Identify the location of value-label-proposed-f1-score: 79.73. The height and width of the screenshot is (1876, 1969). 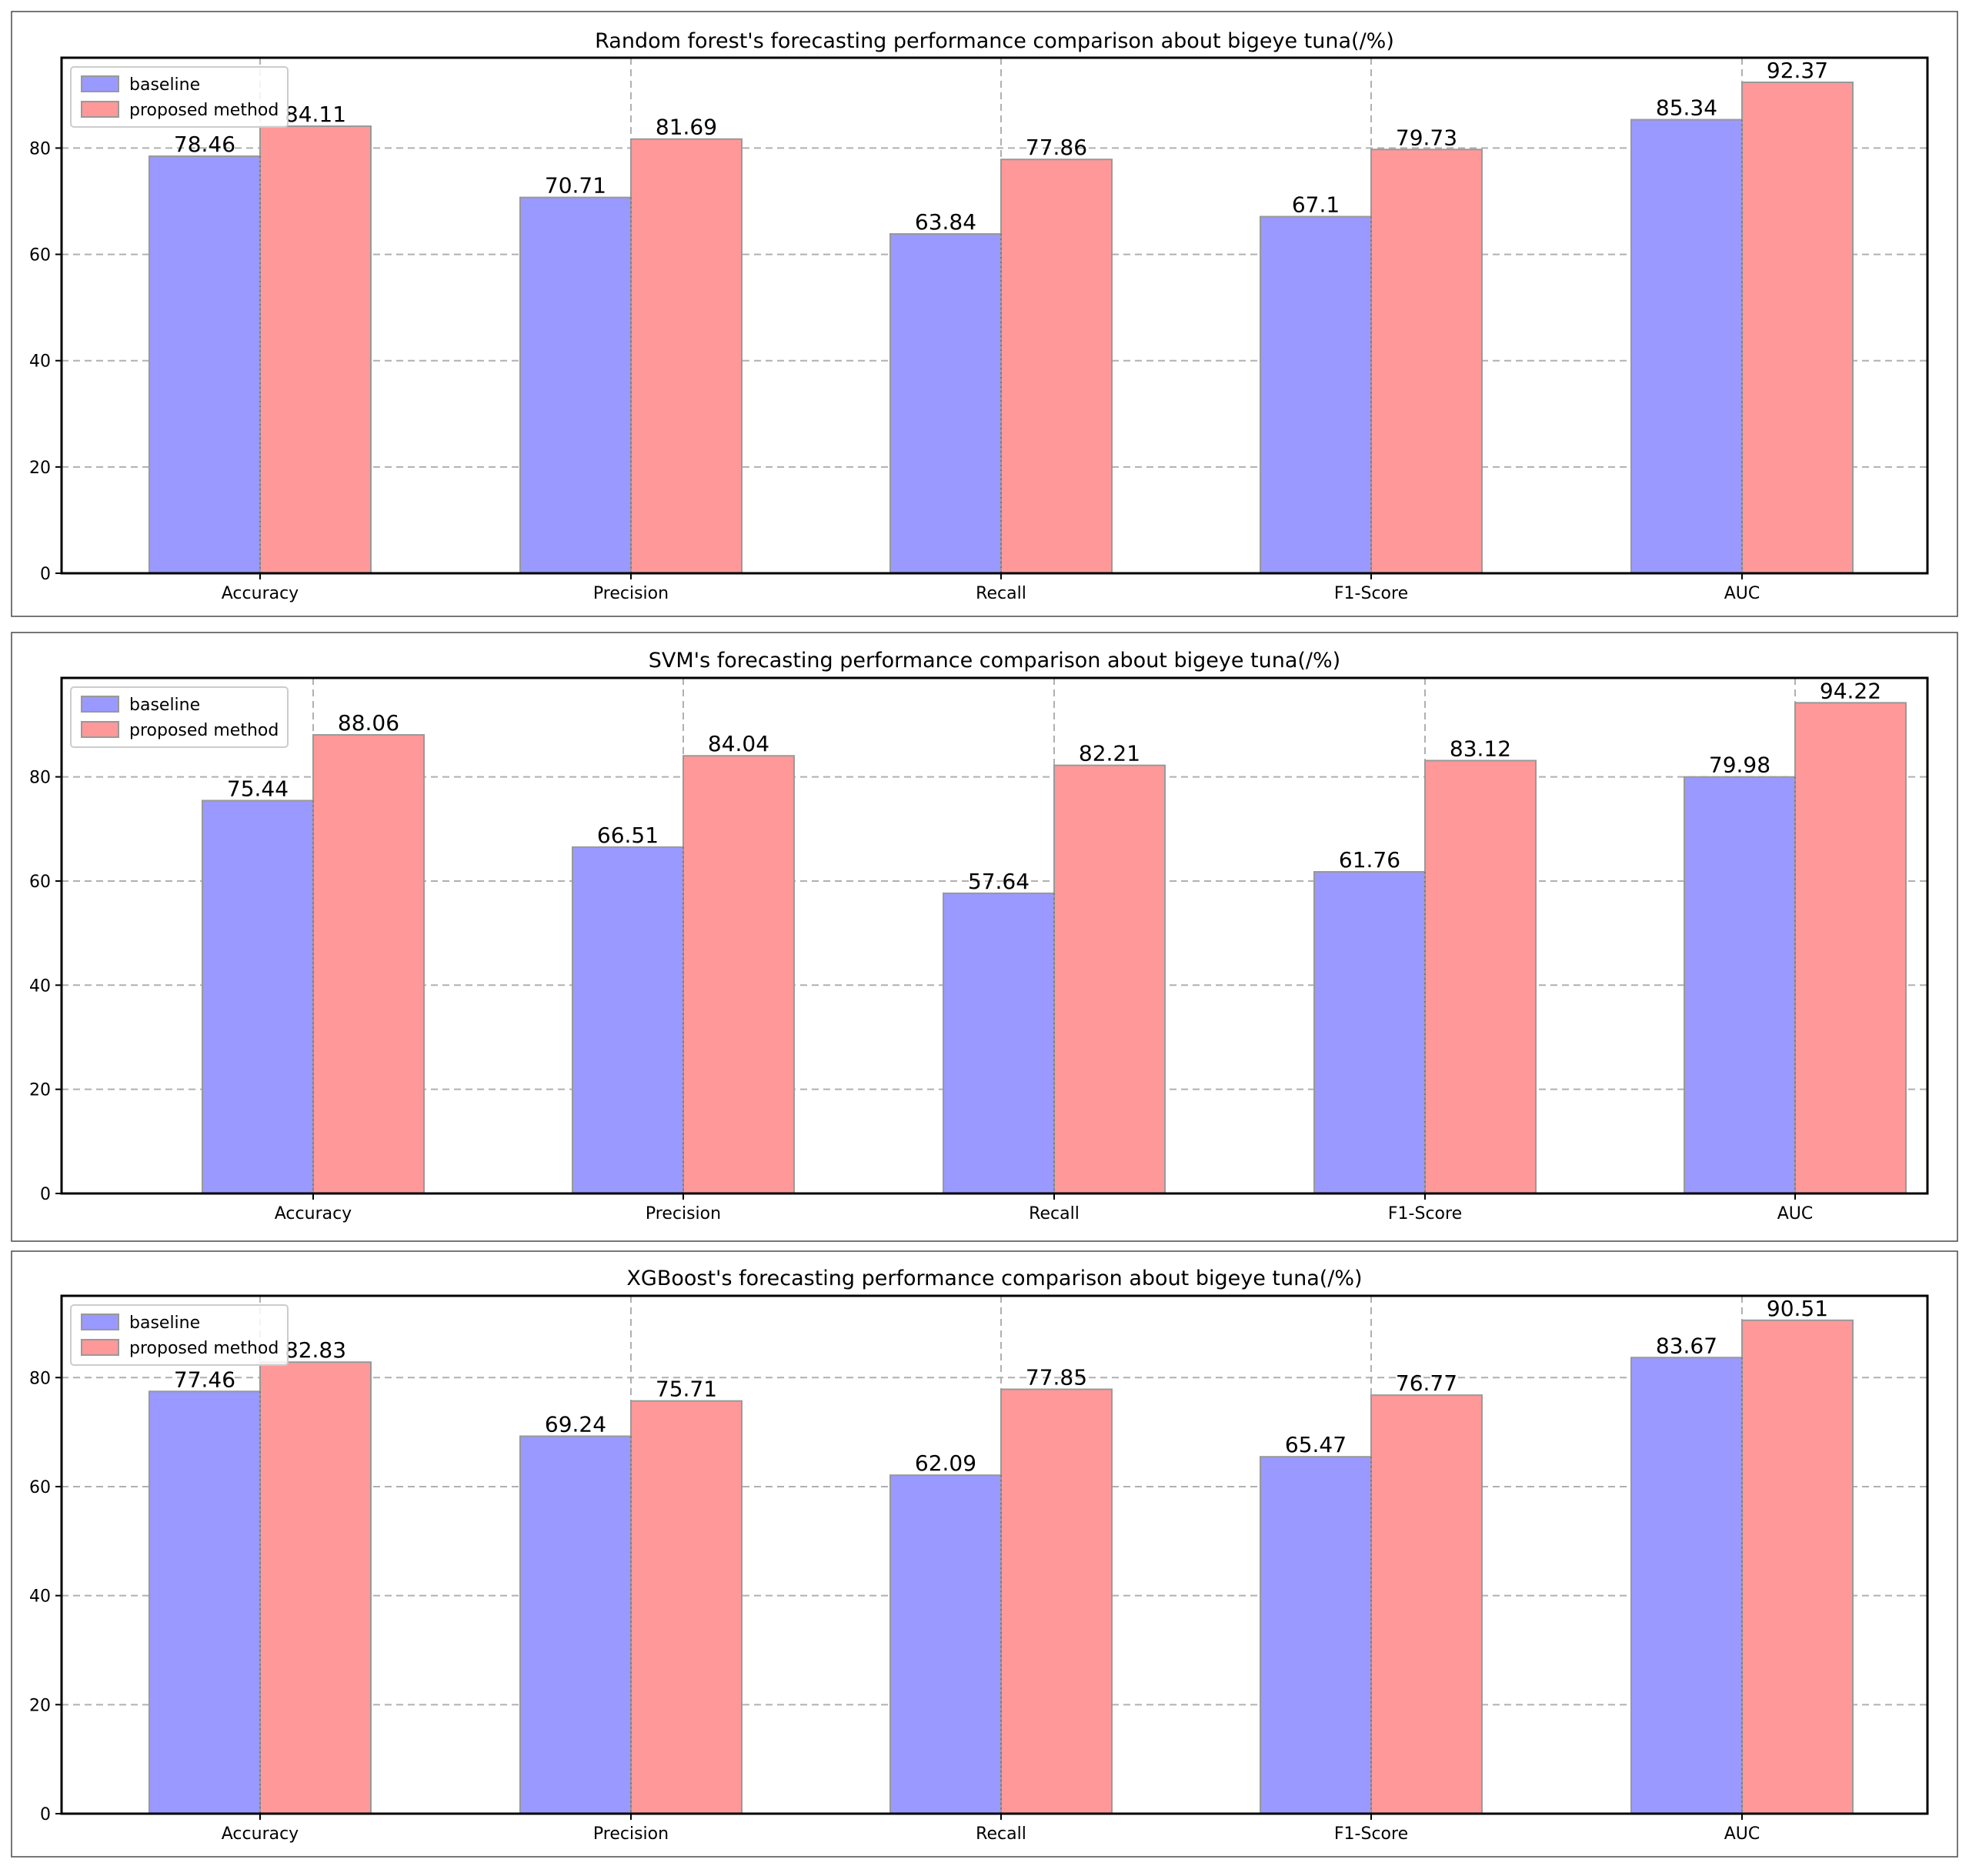
(1426, 138).